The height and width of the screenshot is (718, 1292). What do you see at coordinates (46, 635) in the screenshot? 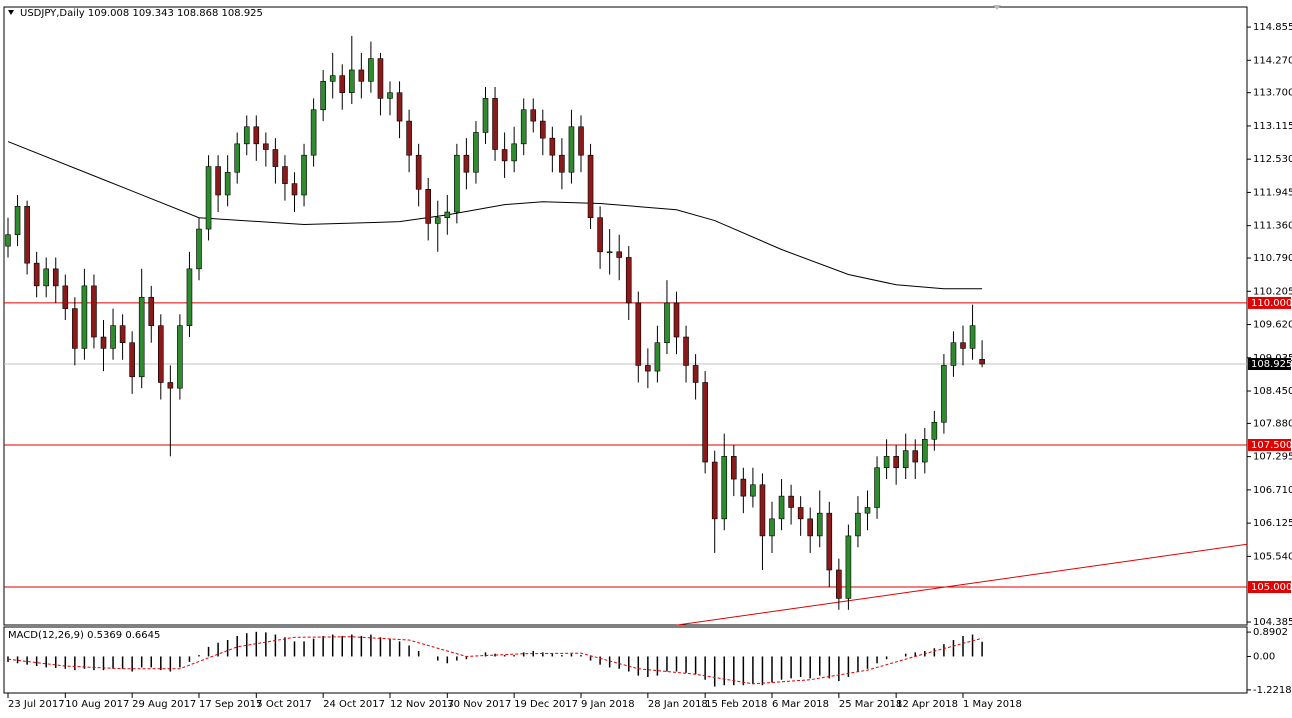
I see `macd-title: MACD(12,26,9)` at bounding box center [46, 635].